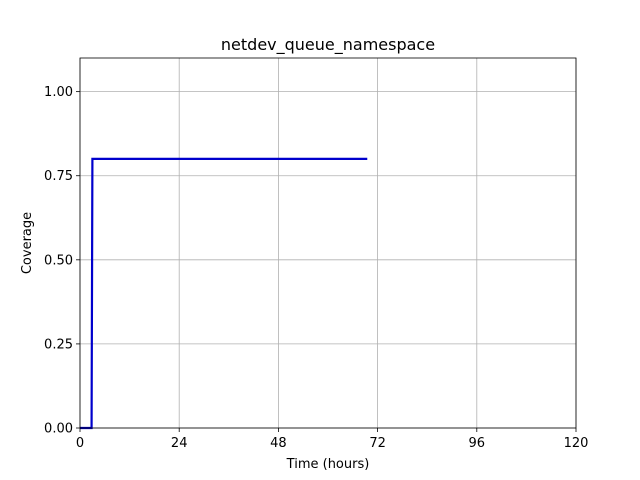 The width and height of the screenshot is (640, 480). What do you see at coordinates (58, 429) in the screenshot?
I see `y-tick-label: 0.00` at bounding box center [58, 429].